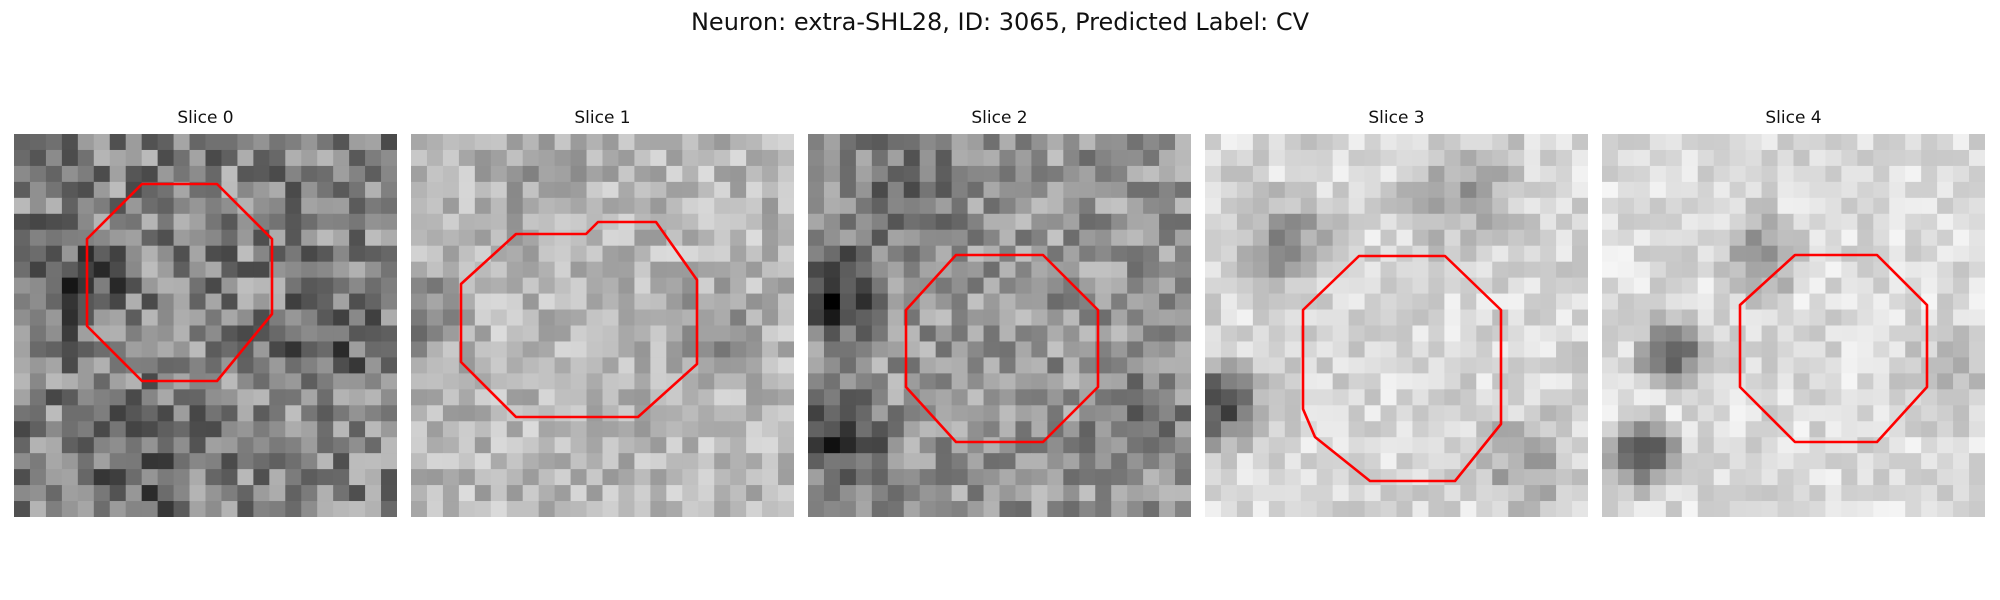  What do you see at coordinates (1793, 118) in the screenshot?
I see `slice-title-4: Slice 4` at bounding box center [1793, 118].